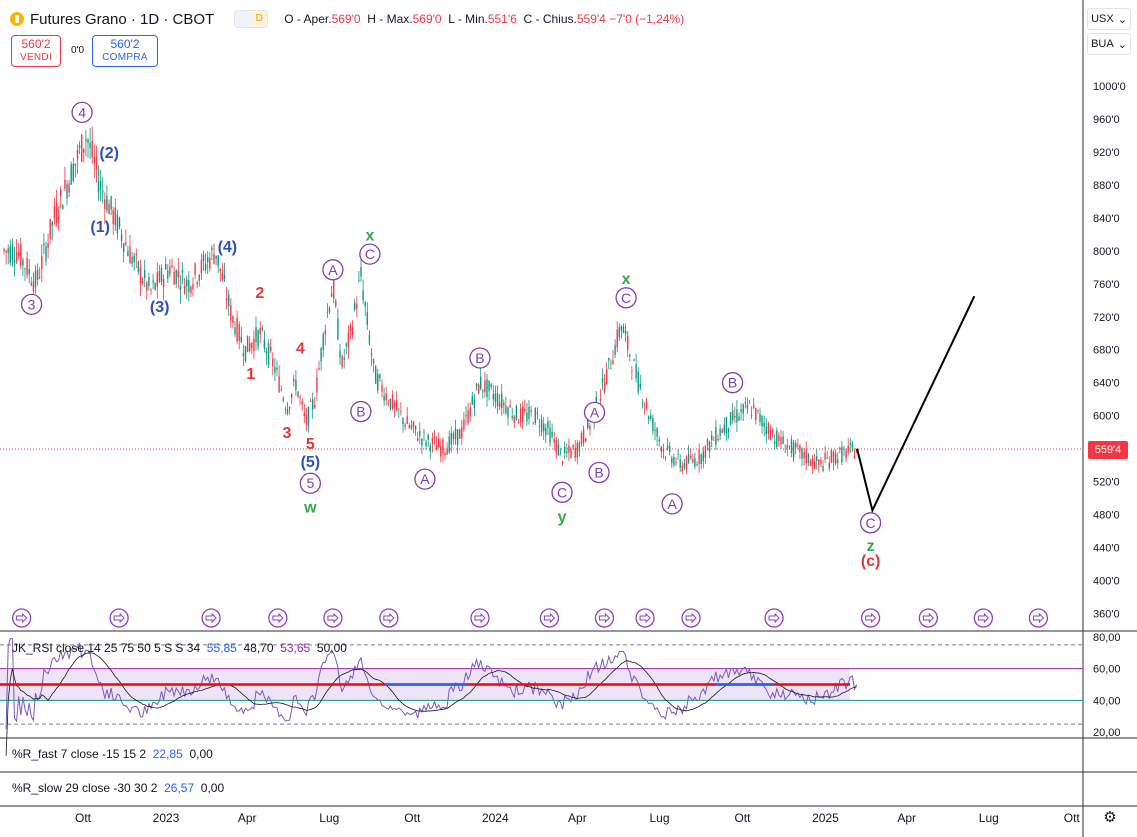 This screenshot has height=837, width=1137. I want to click on rsi-value-1: 55,85, so click(221, 648).